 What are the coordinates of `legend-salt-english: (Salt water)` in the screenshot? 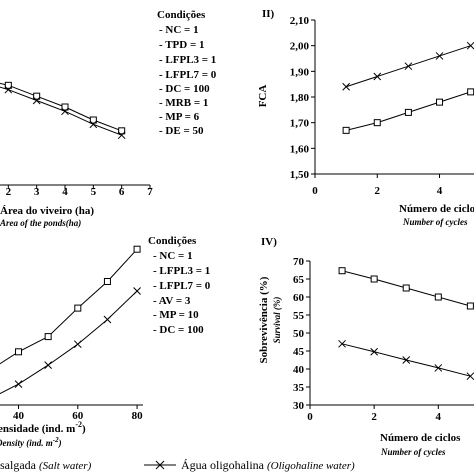 It's located at (65, 466).